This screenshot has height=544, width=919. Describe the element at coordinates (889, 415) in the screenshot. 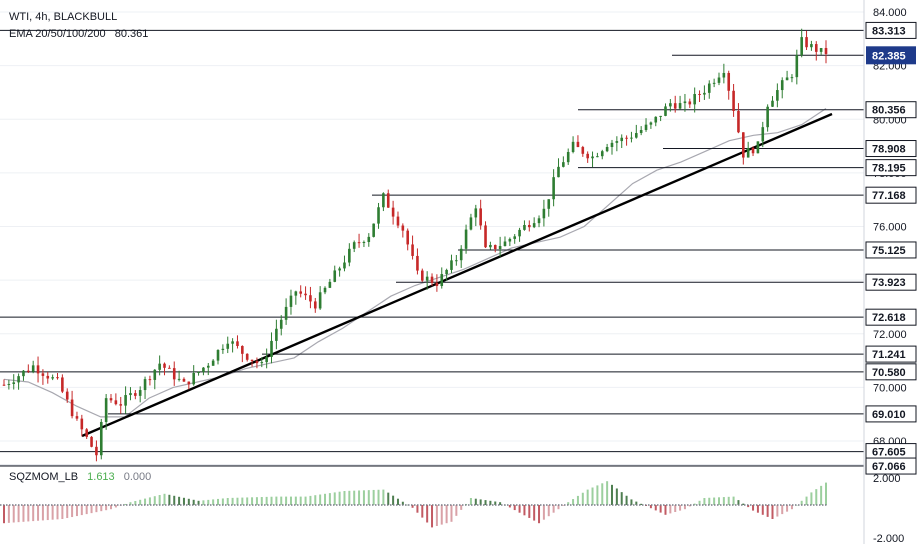

I see `level-label: 69.010` at that location.